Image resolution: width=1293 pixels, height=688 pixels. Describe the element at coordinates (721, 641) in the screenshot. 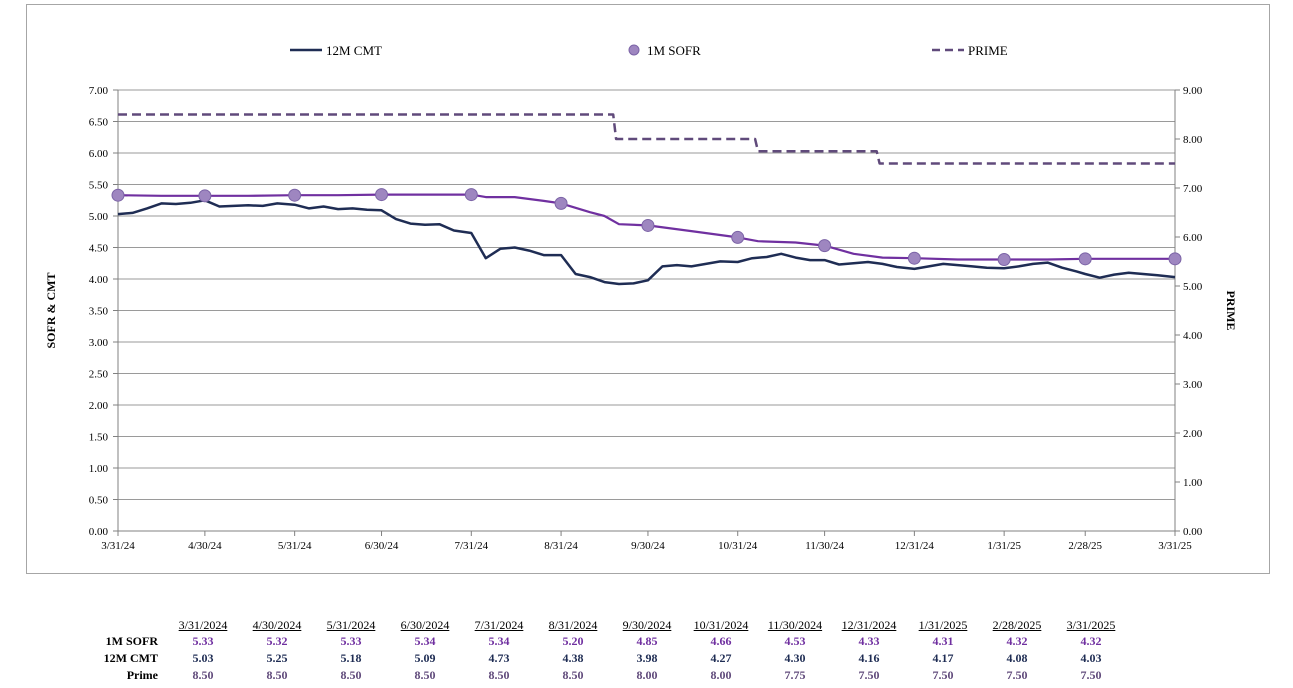

I see `table-cell: 4.66` at that location.